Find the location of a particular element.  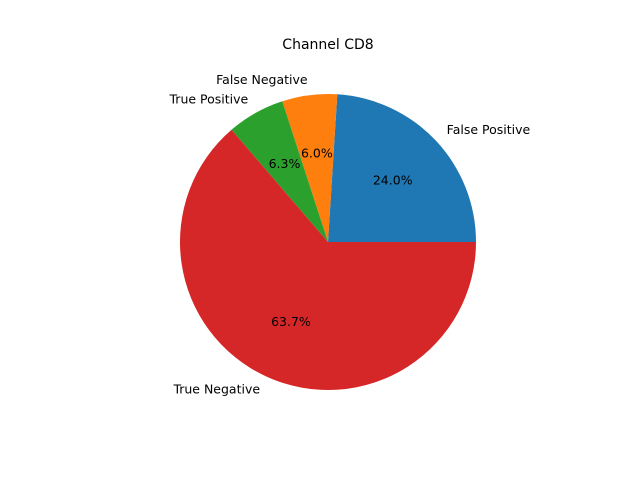

chart-title: Channel CD8 is located at coordinates (327, 45).